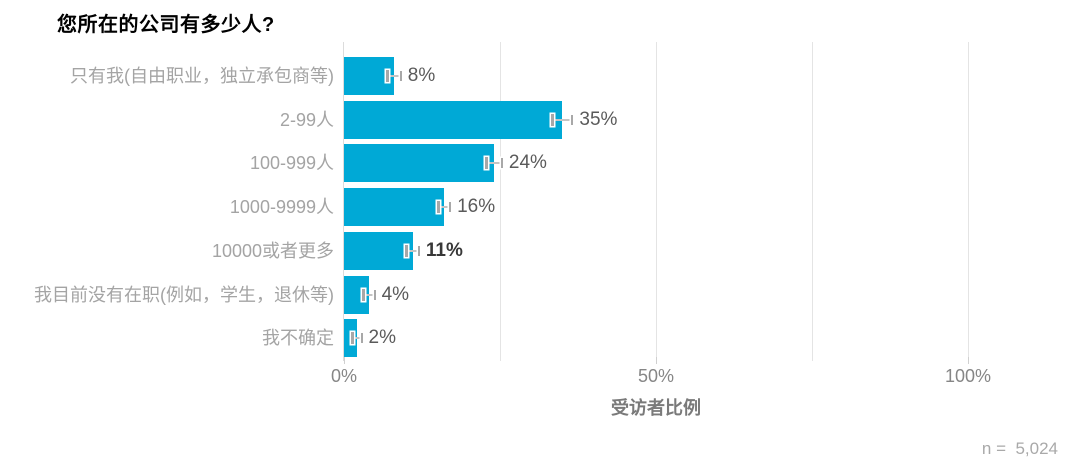 The width and height of the screenshot is (1080, 474). What do you see at coordinates (421, 75) in the screenshot?
I see `value-label: 8%` at bounding box center [421, 75].